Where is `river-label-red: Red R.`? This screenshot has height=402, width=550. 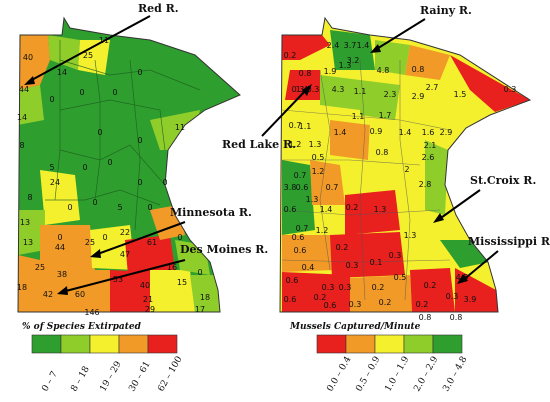 river-label-red: Red R. is located at coordinates (158, 8).